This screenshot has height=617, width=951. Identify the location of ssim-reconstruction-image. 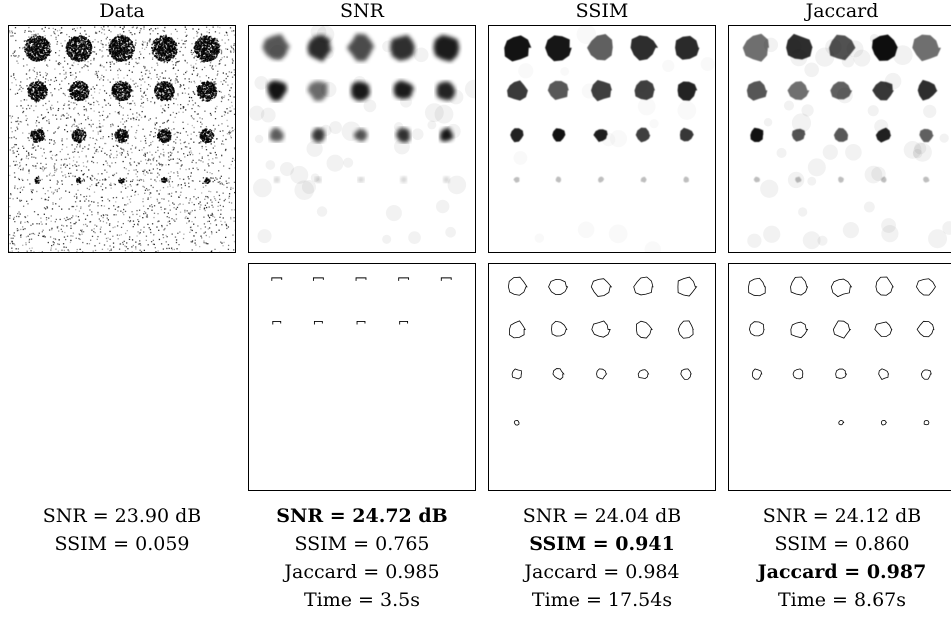
(602, 139).